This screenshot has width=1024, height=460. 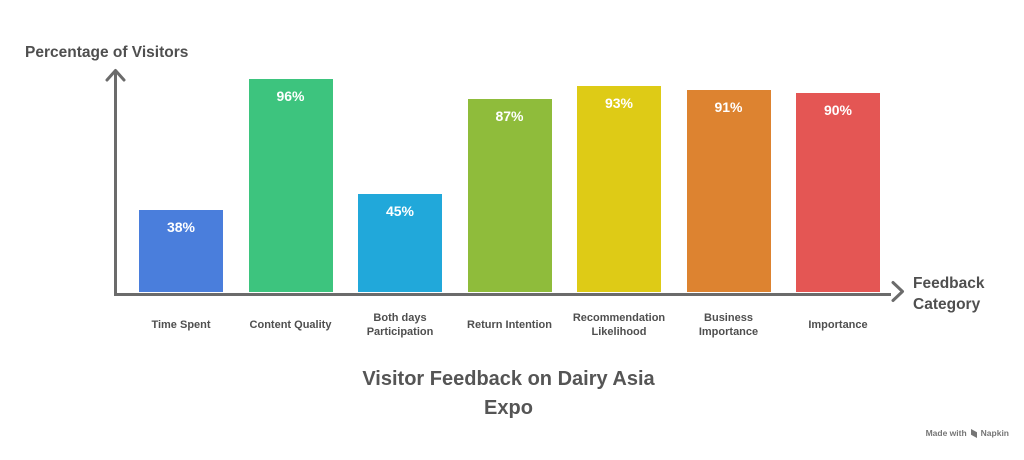 I want to click on x-axis-arrow-icon, so click(x=897, y=291).